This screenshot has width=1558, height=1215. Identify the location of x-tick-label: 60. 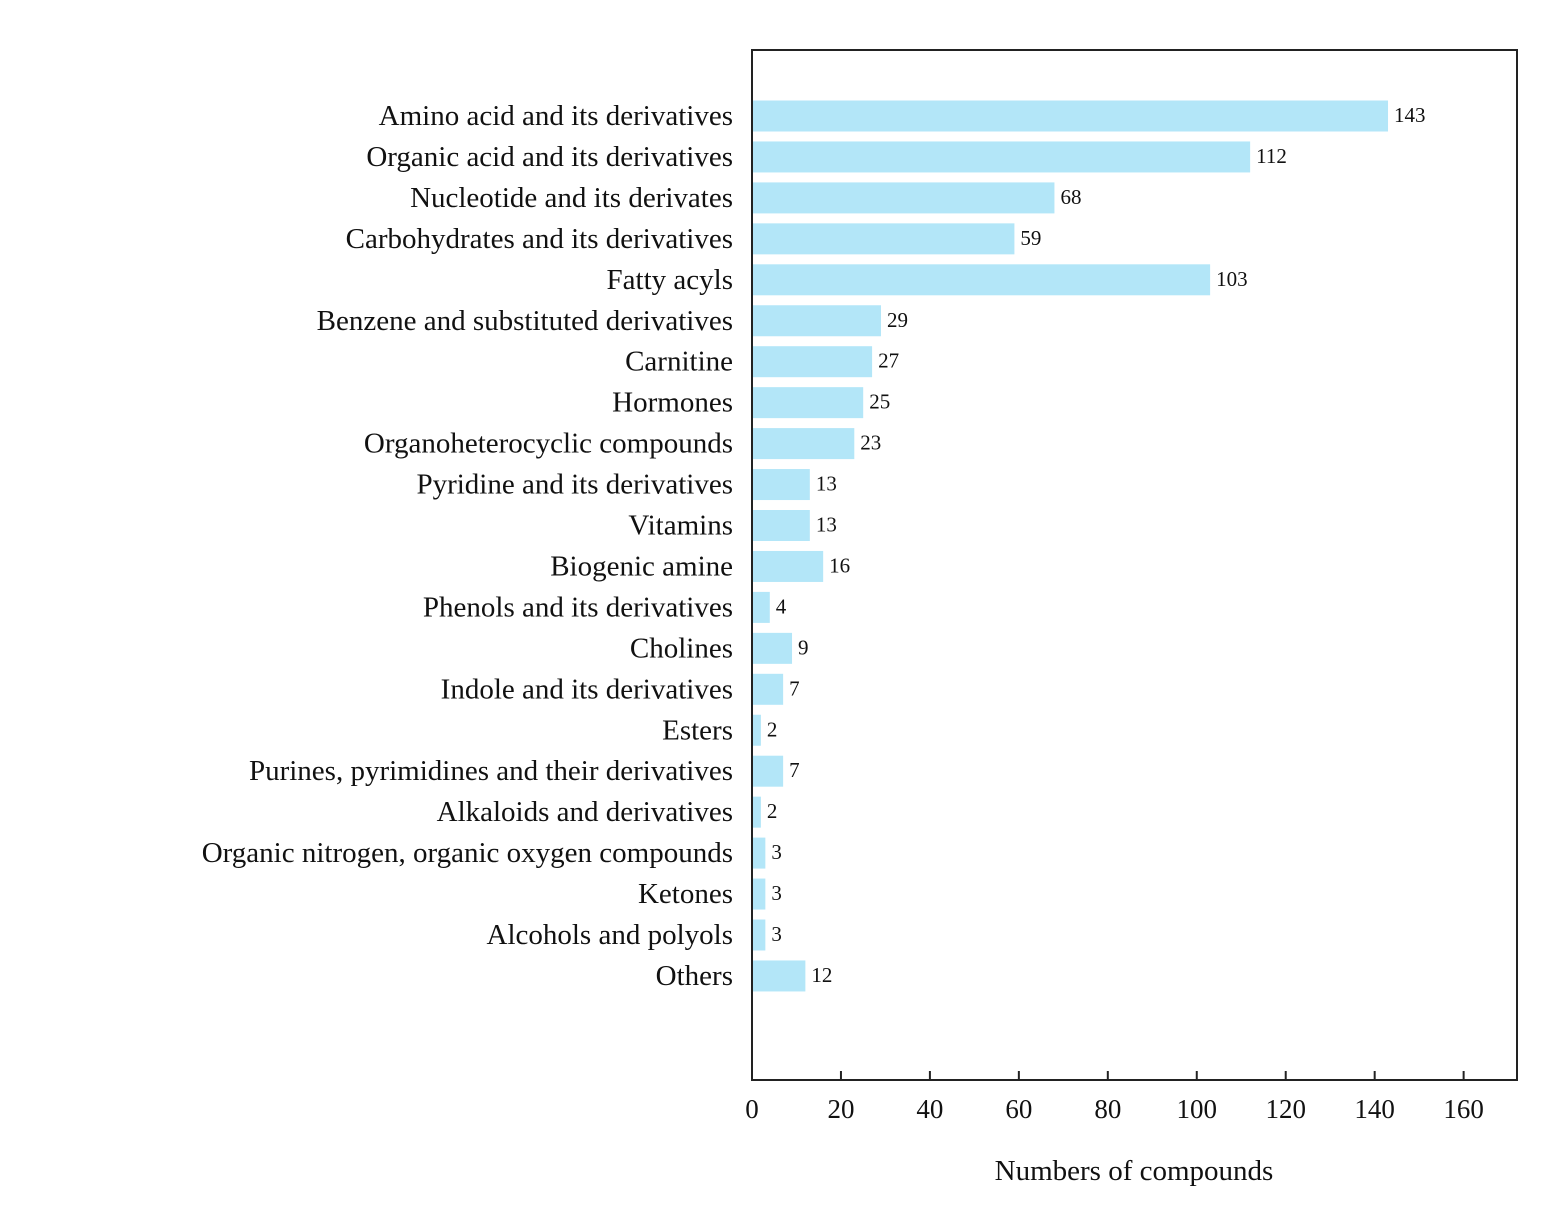
(1018, 1109).